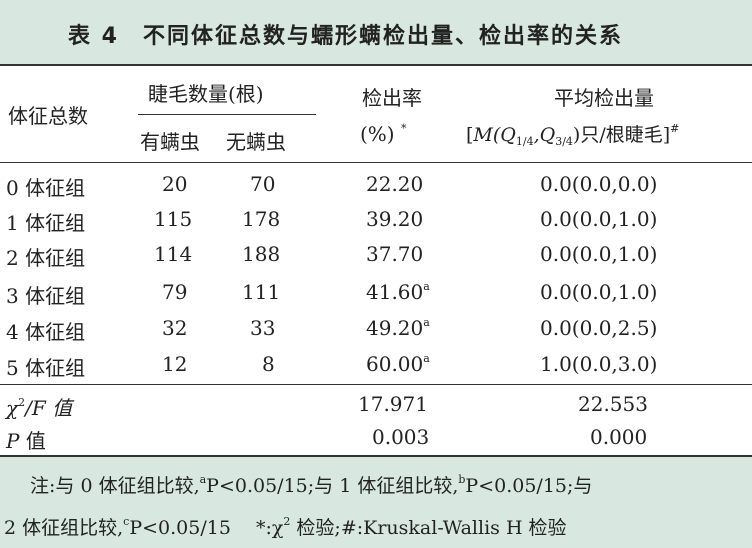 Image resolution: width=752 pixels, height=548 pixels. I want to click on header-rule, so click(376, 162).